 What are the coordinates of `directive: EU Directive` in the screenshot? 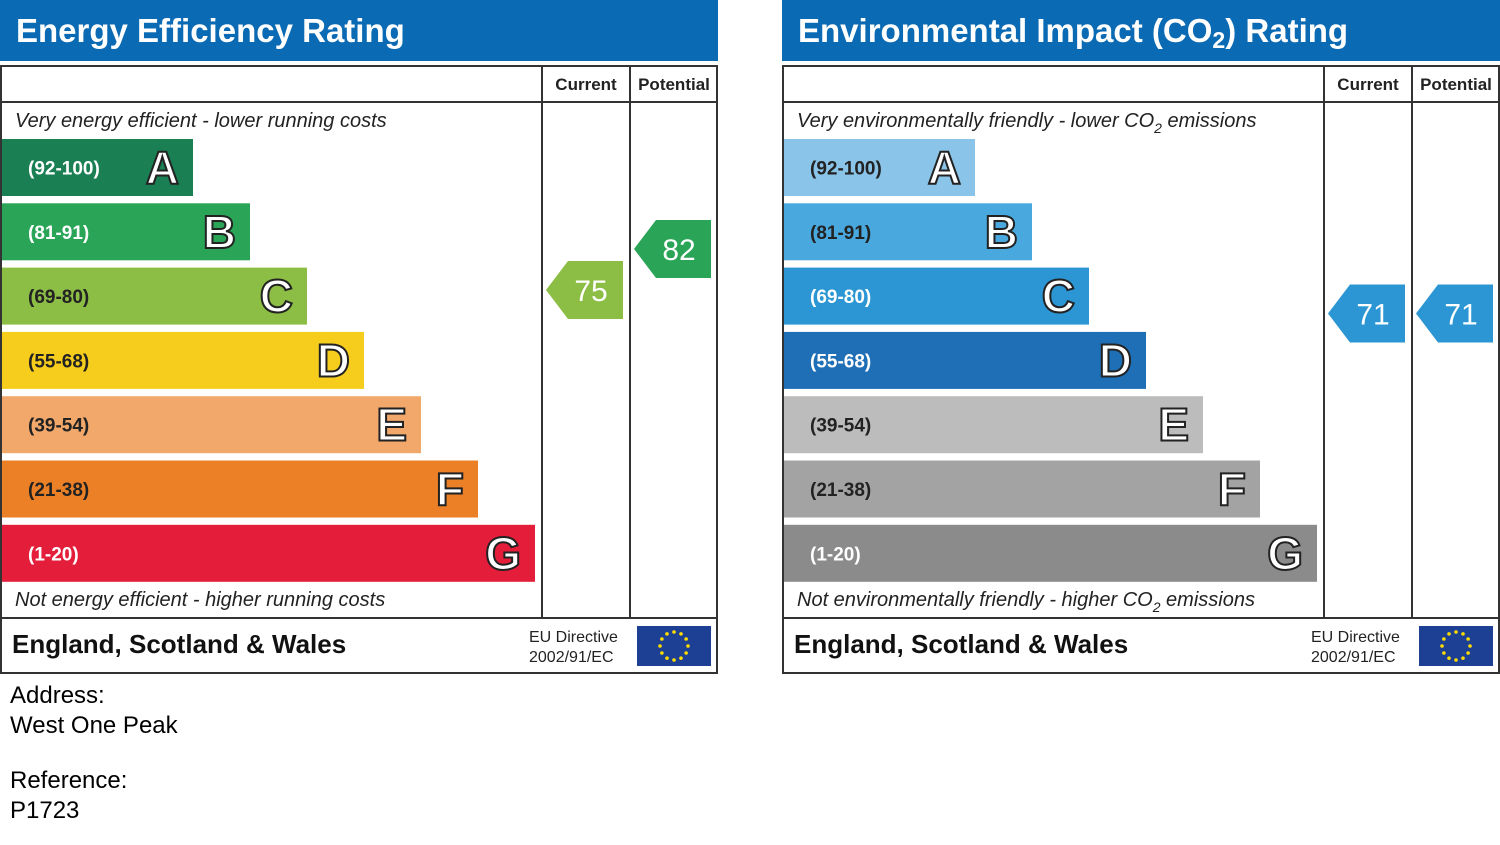 It's located at (573, 637).